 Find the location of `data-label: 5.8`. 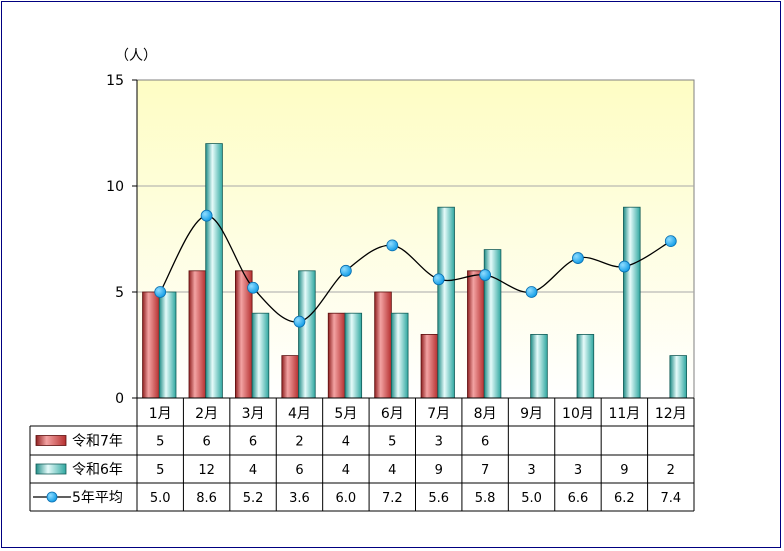

data-label: 5.8 is located at coordinates (485, 498).